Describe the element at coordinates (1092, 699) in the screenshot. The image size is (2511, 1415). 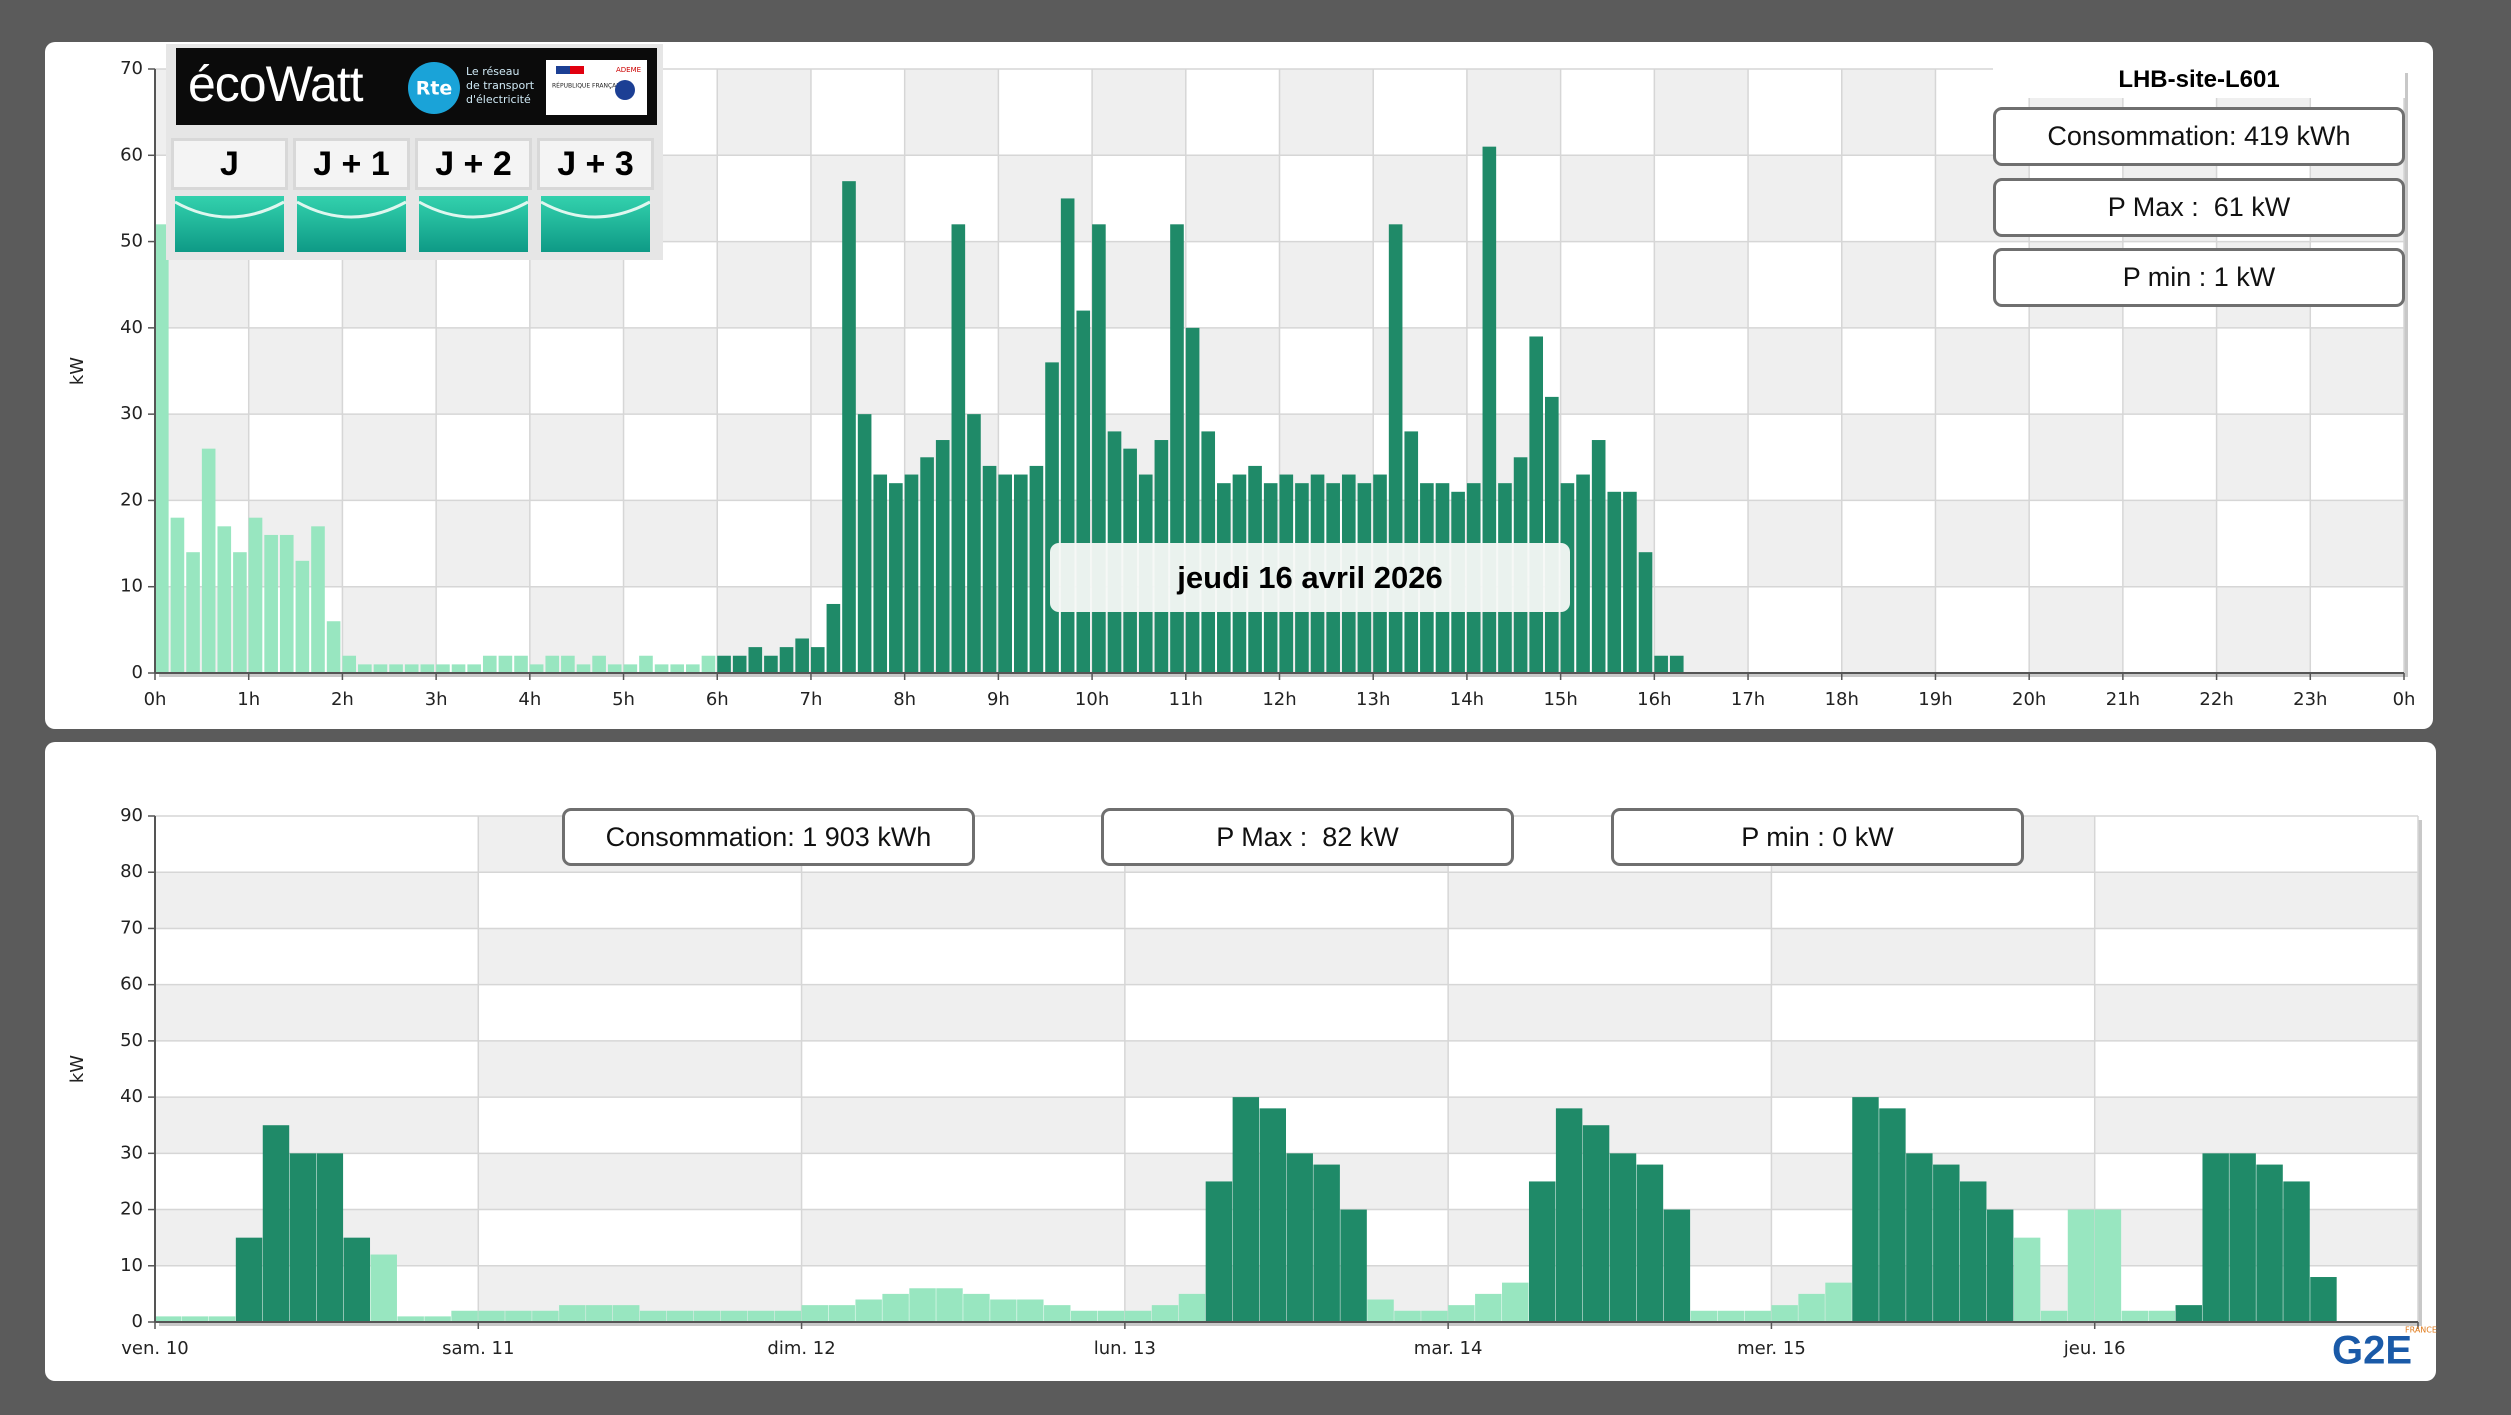
I see `x-tick-label: 10h` at that location.